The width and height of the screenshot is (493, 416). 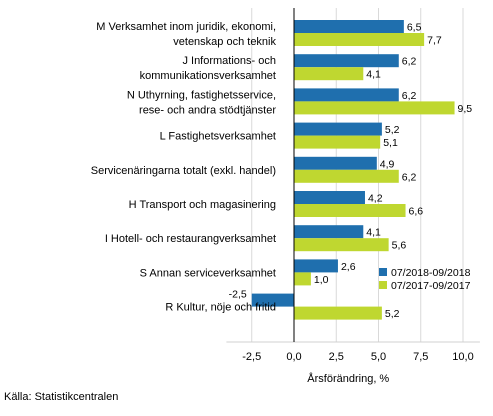 I want to click on value-label: 1,0, so click(x=321, y=280).